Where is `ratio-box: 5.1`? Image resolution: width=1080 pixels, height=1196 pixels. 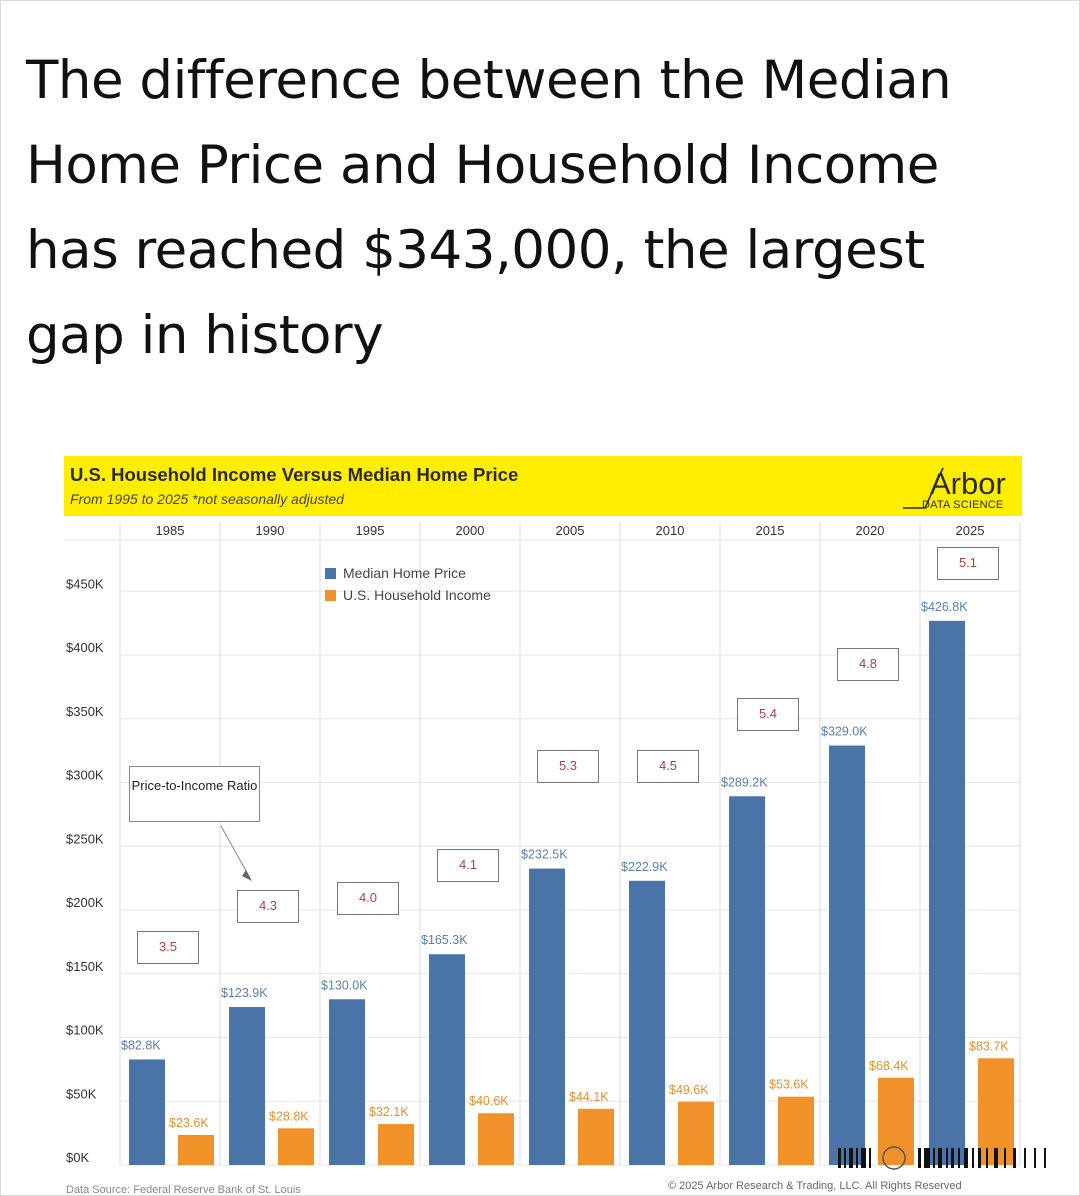 ratio-box: 5.1 is located at coordinates (968, 563).